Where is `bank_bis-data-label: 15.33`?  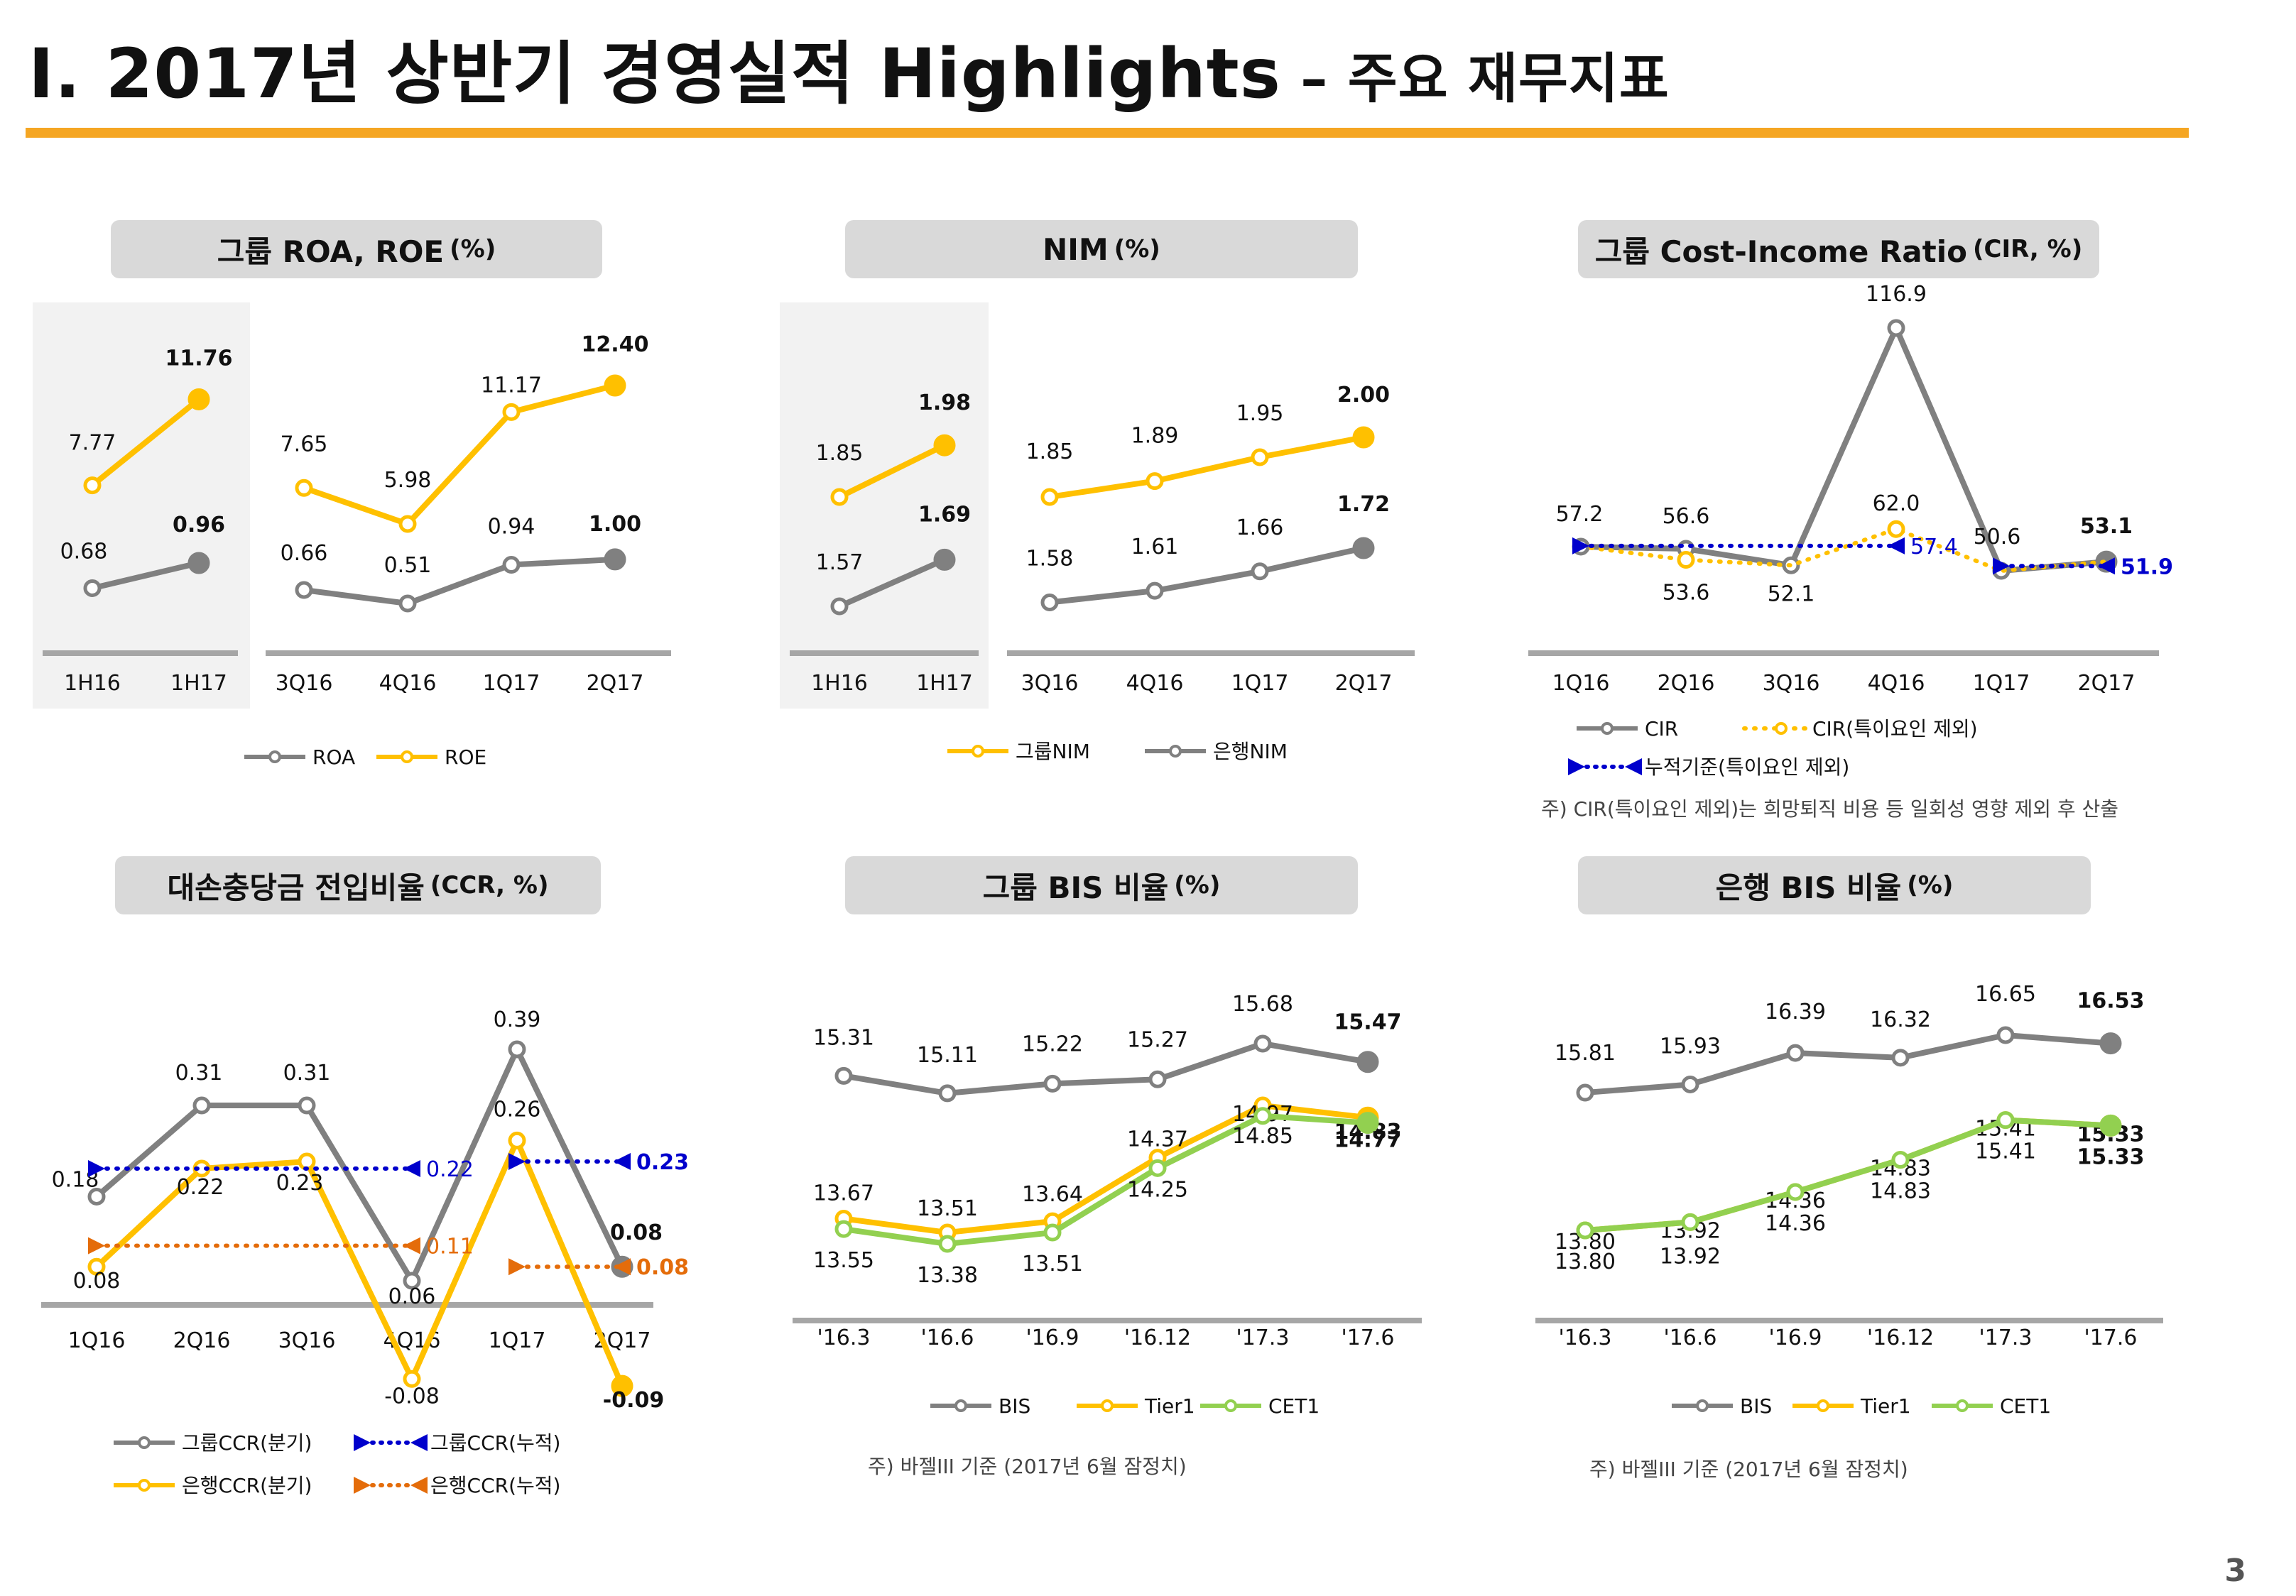
bank_bis-data-label: 15.33 is located at coordinates (2111, 1156).